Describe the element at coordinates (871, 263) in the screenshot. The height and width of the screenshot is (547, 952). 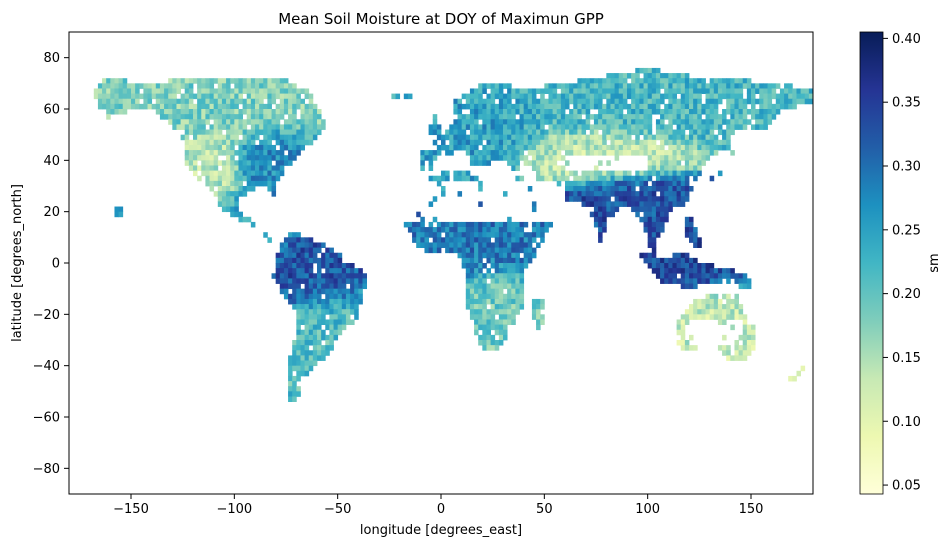
I see `colorbar` at that location.